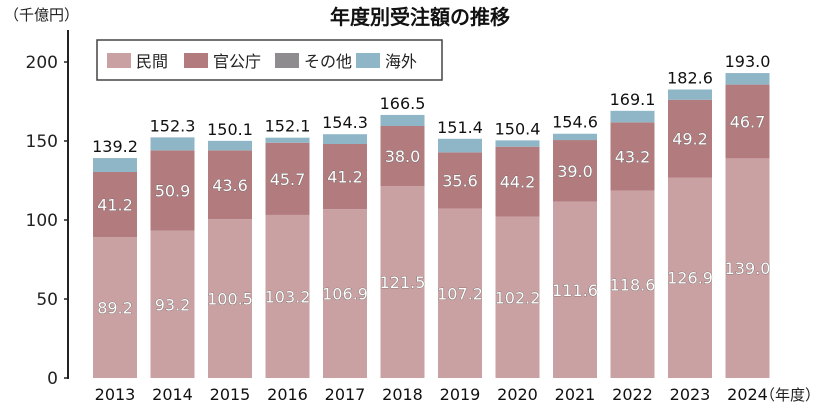 The image size is (831, 410). I want to click on y-tick-label: 0, so click(52, 379).